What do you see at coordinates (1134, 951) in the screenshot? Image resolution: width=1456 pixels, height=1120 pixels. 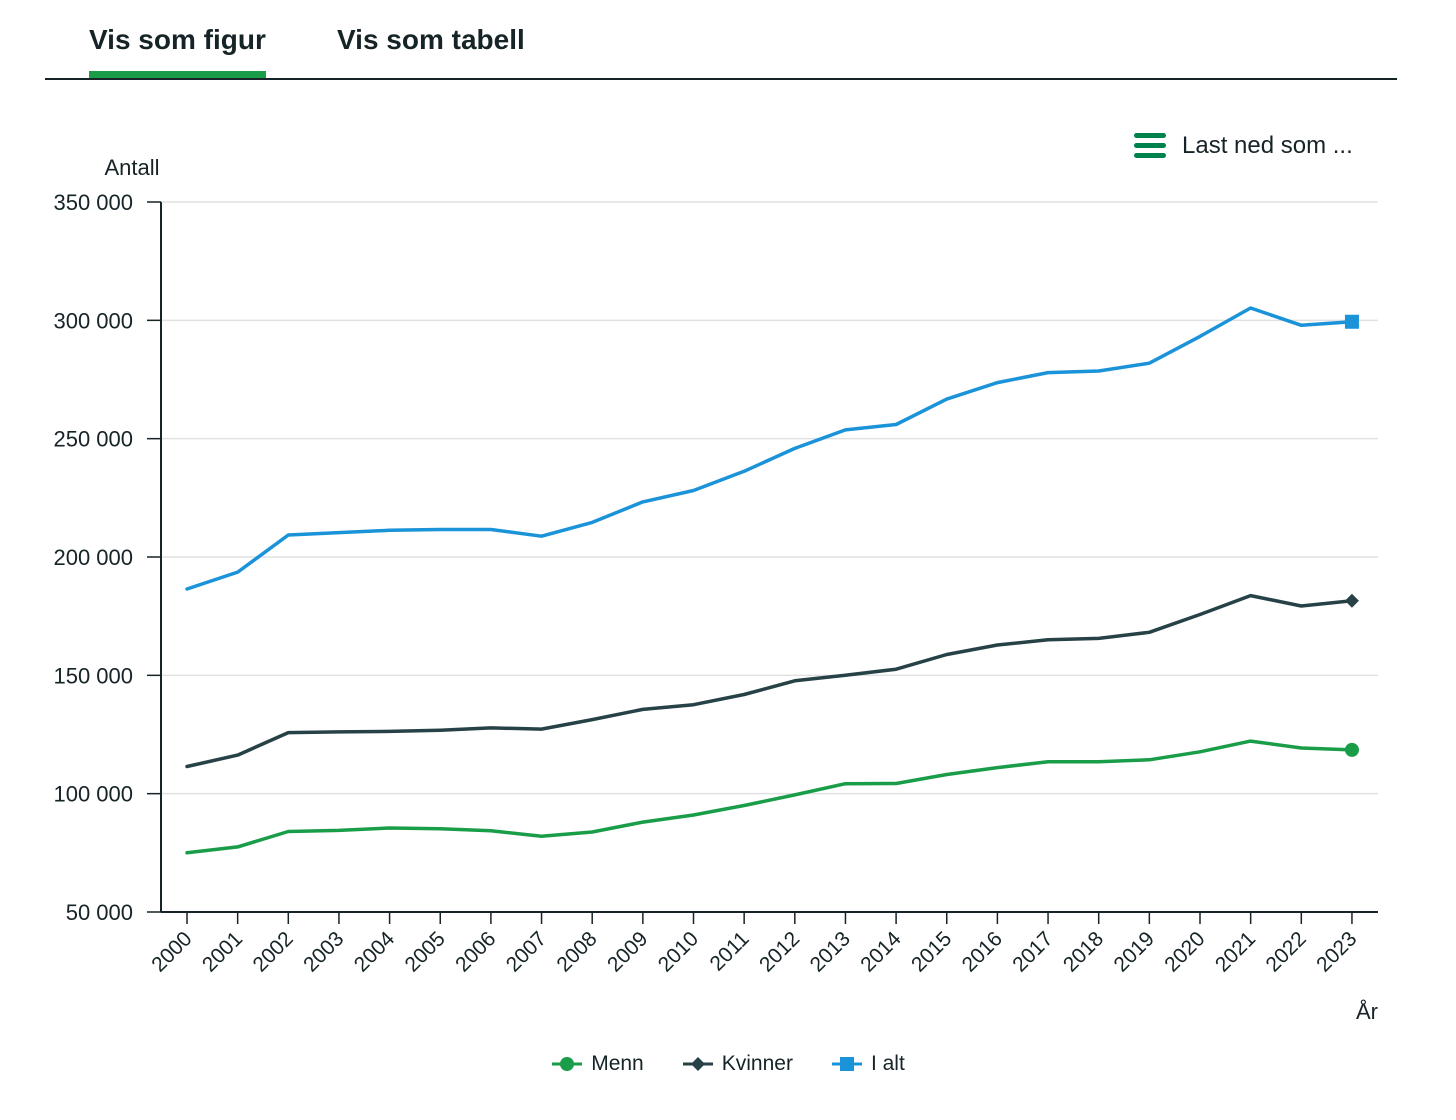 I see `x-tick-label: 2019` at bounding box center [1134, 951].